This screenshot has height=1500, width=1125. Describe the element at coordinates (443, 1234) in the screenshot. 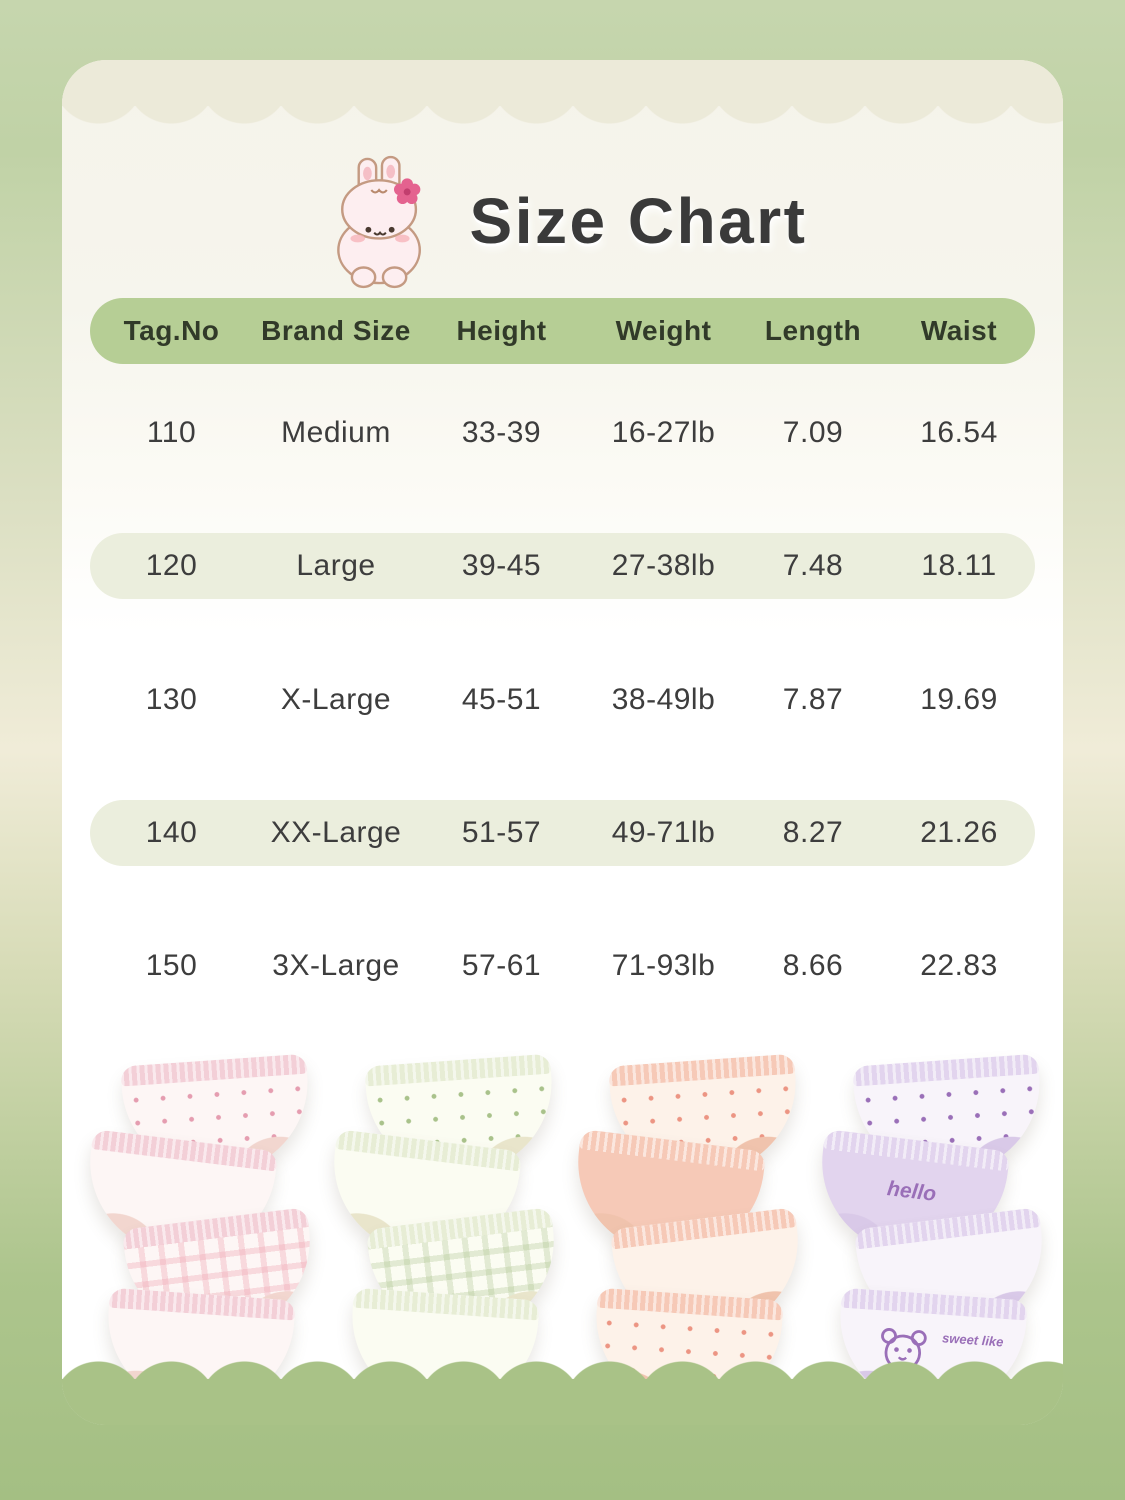

I see `product-photo-green-set` at that location.